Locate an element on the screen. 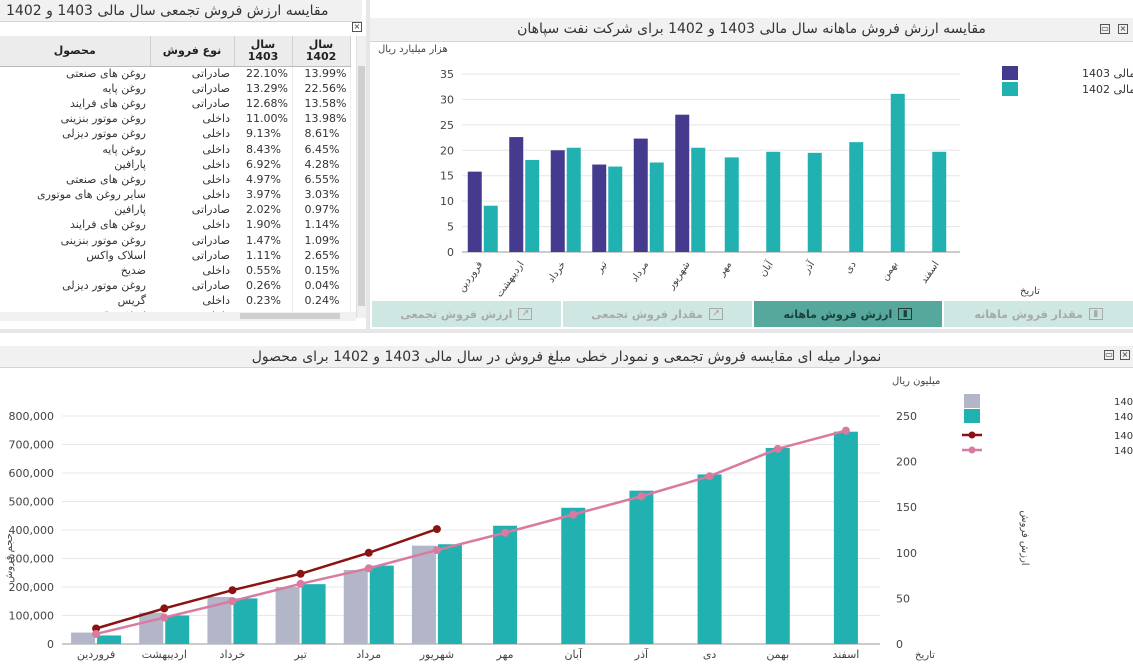 The height and width of the screenshot is (664, 1133). tab-2: ↗ مقدار فروش تجمعی is located at coordinates (656, 314).